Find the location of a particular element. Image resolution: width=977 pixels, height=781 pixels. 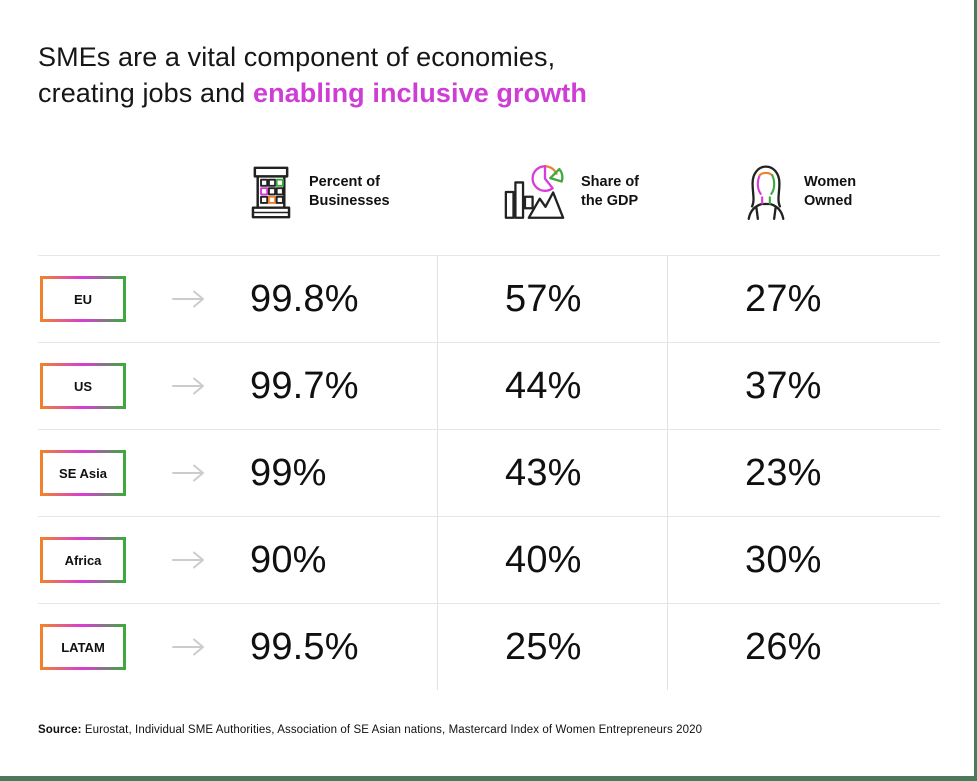

region-badge: US is located at coordinates (83, 386).